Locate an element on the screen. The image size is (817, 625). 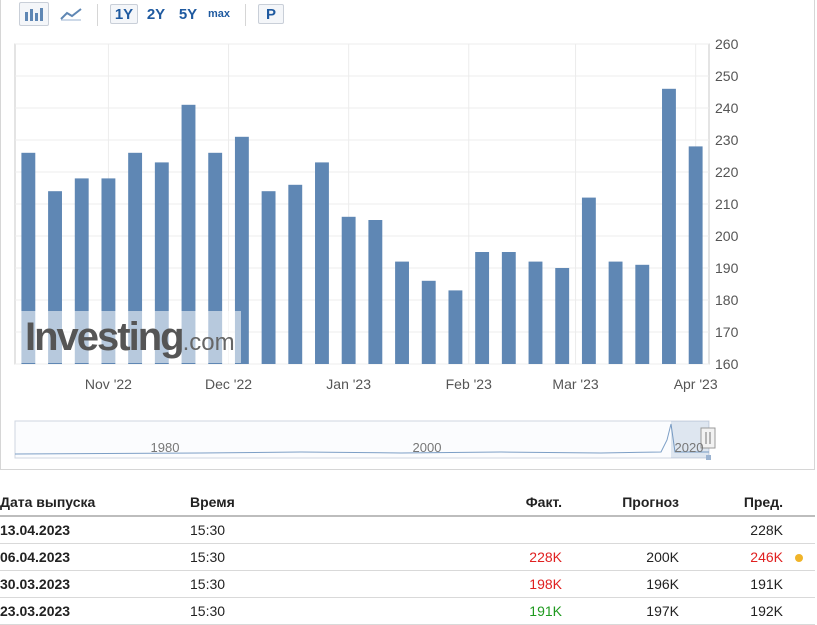
table-row: 23.03.2023 15:30 191K 197K 192K is located at coordinates (407, 611).